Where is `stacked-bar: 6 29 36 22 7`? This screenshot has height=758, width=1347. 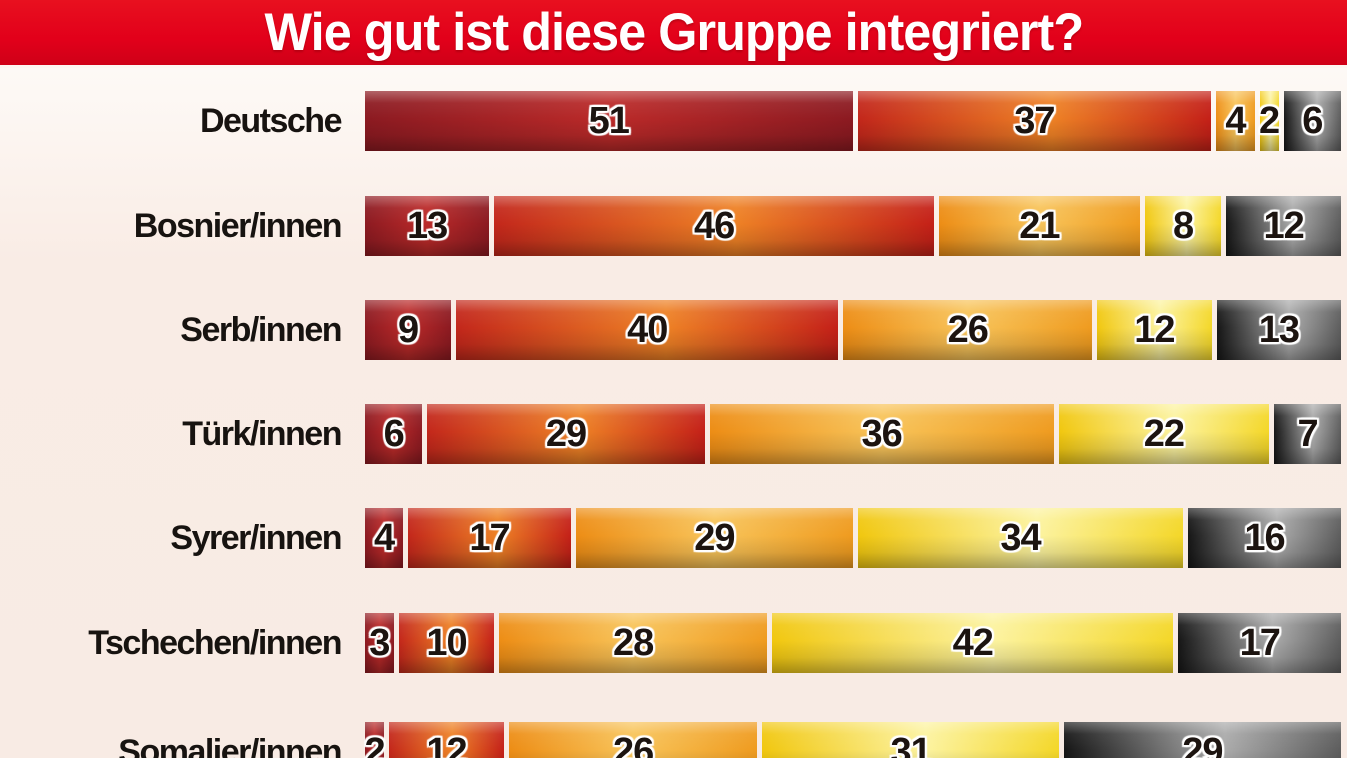
stacked-bar: 6 29 36 22 7 is located at coordinates (853, 434).